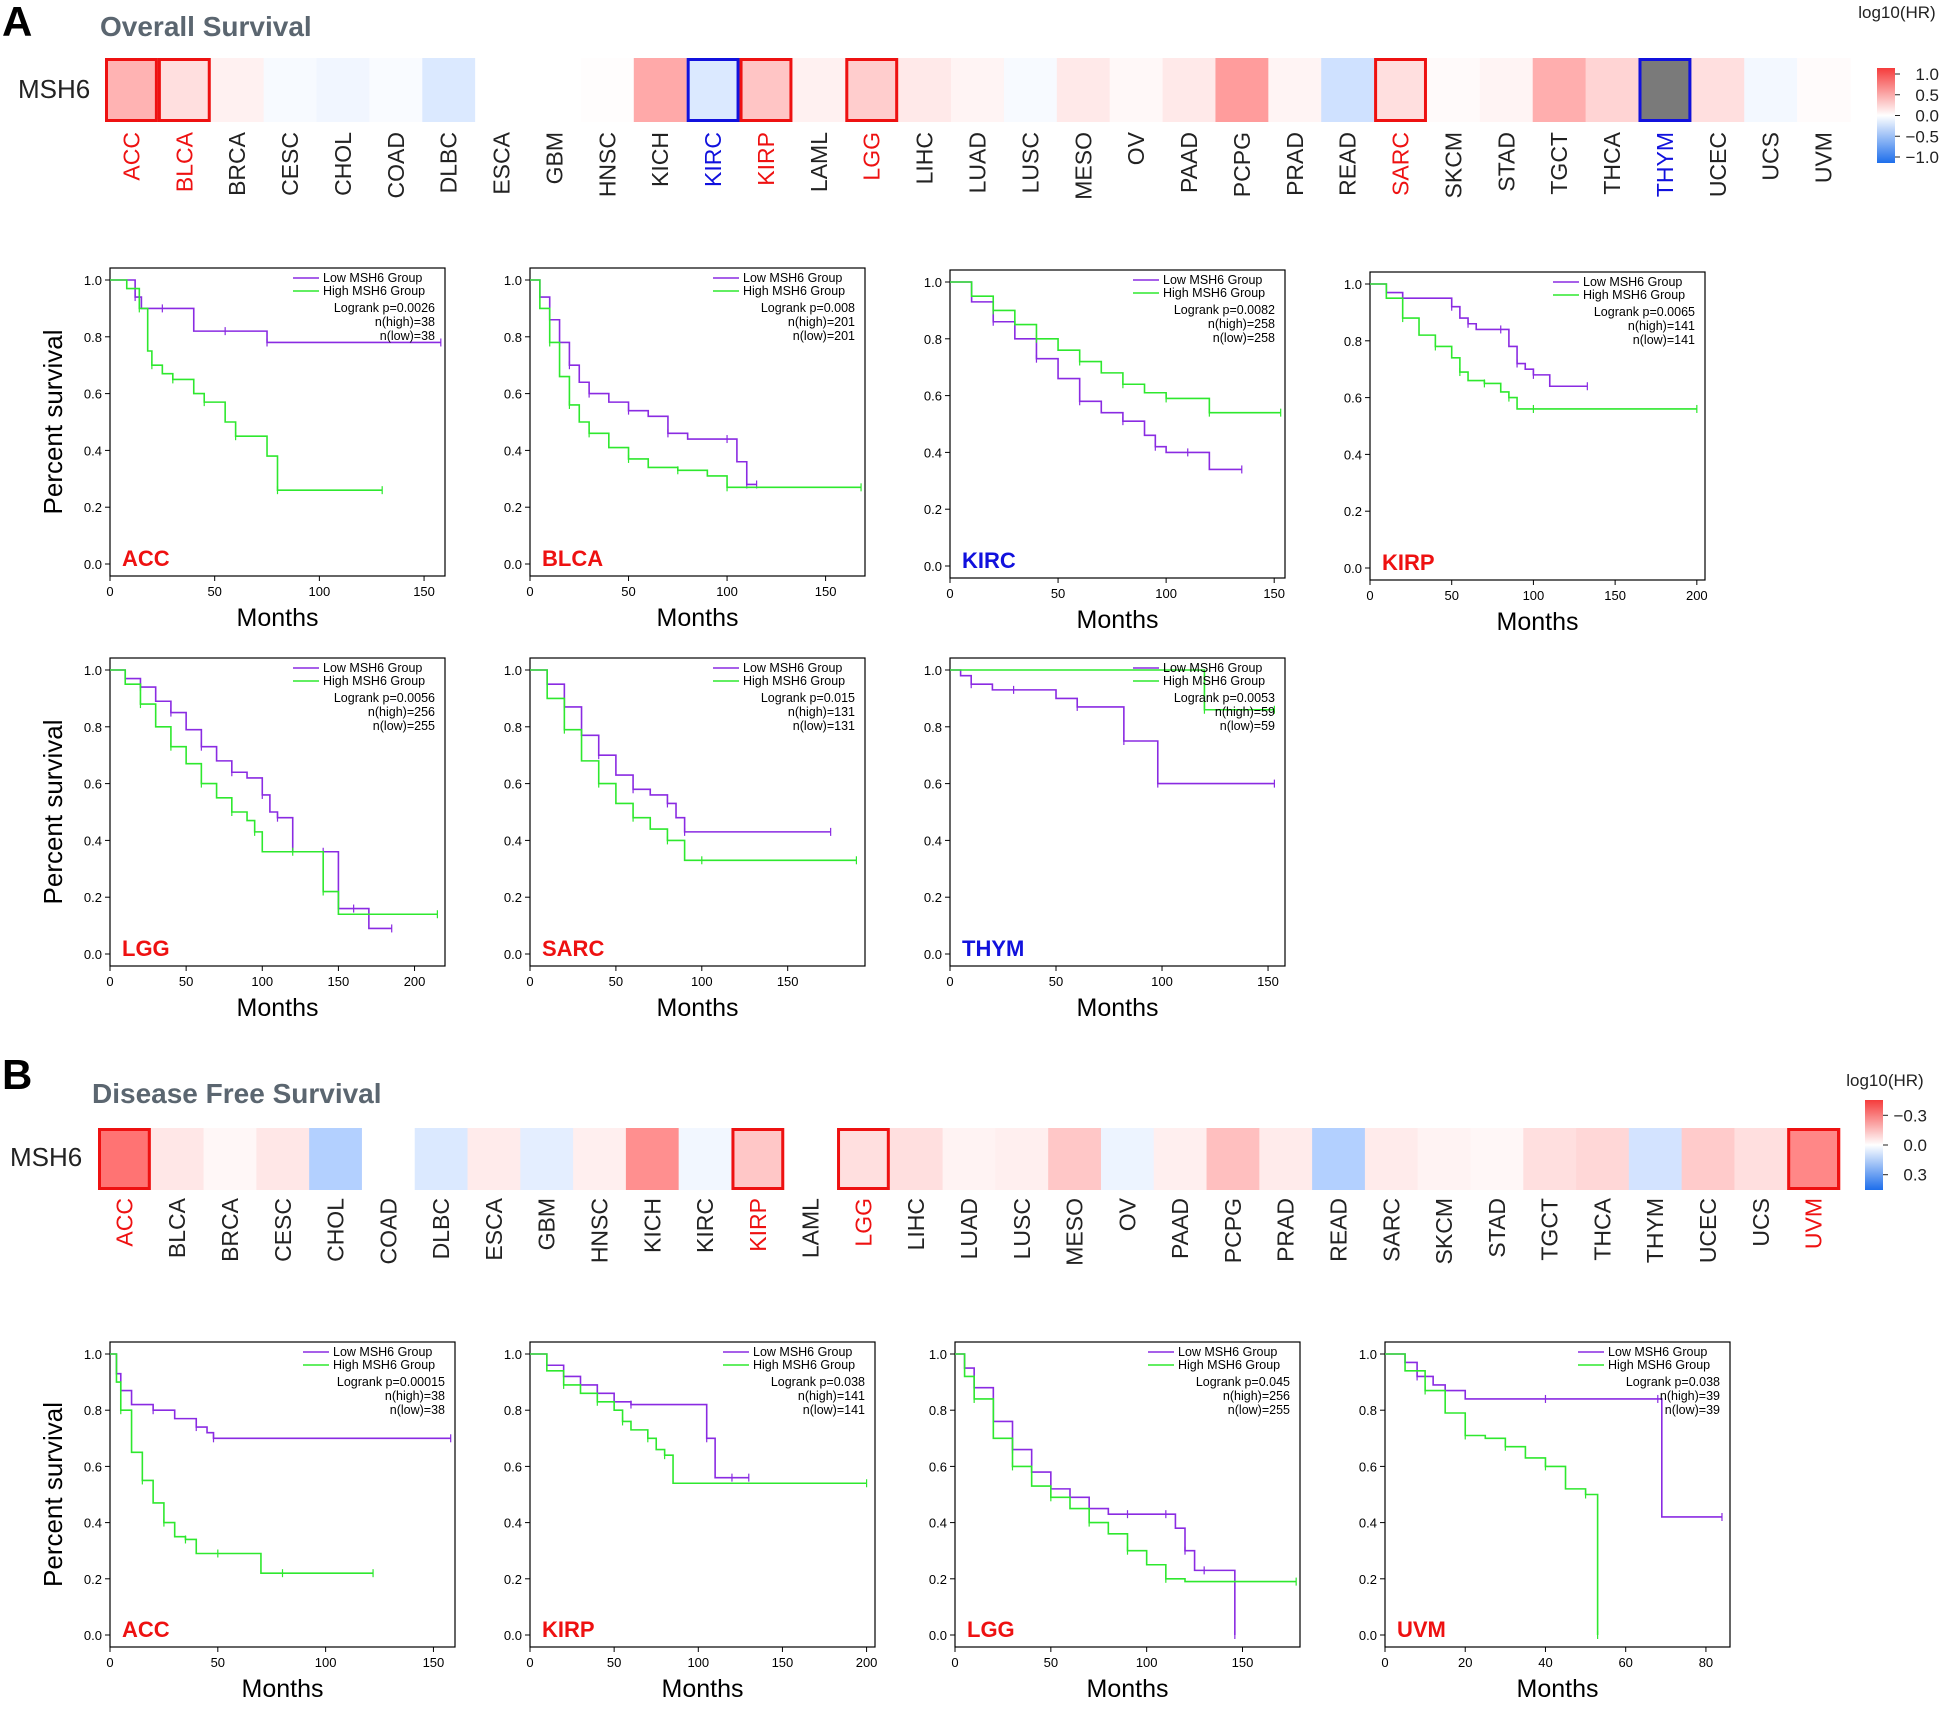 The image size is (1950, 1710). What do you see at coordinates (1353, 284) in the screenshot?
I see `y-tick-label: 1.0` at bounding box center [1353, 284].